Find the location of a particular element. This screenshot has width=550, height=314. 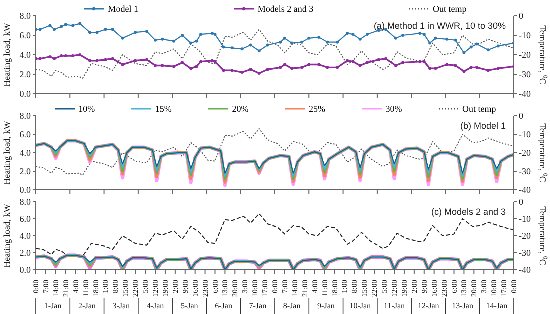

x2-tick-label: 2-Jan is located at coordinates (87, 306).